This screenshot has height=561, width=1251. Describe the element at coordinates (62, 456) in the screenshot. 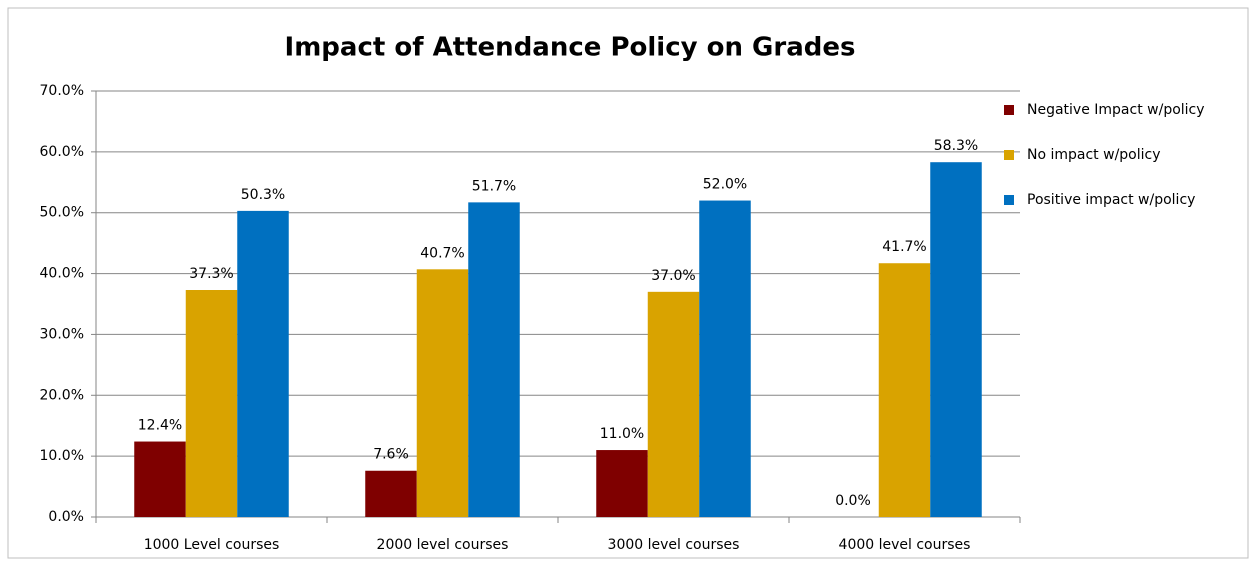

I see `y-tick-label: 10.0%` at that location.